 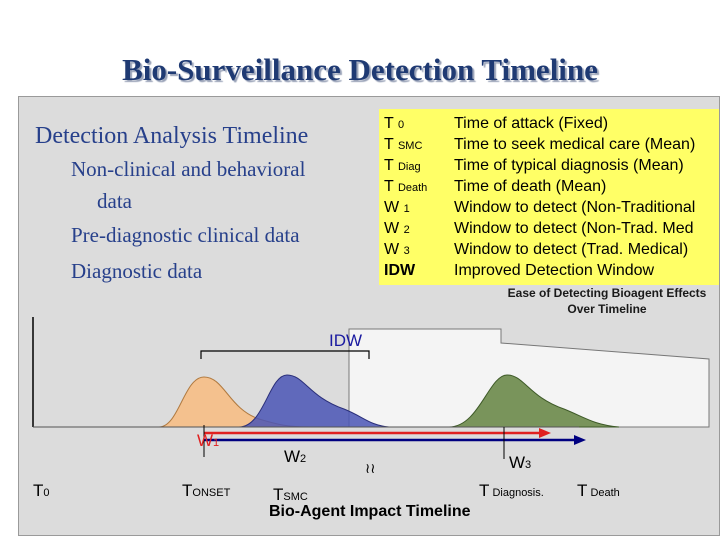 I want to click on page-title: Bio-Surveillance Detection Timeline, so click(x=360, y=69).